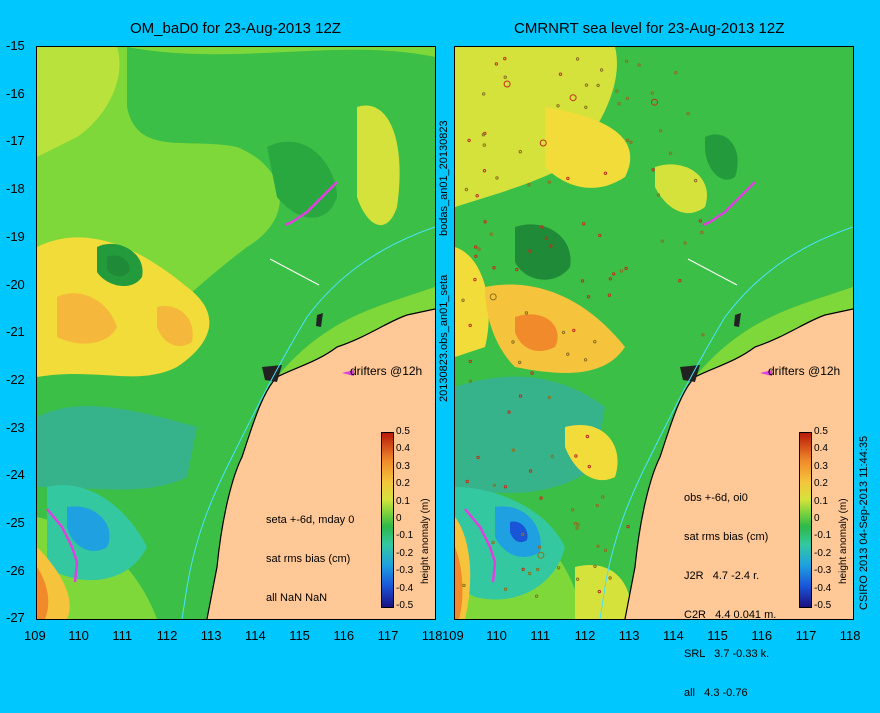  Describe the element at coordinates (386, 371) in the screenshot. I see `left-drifters-label: drifters @12h` at that location.